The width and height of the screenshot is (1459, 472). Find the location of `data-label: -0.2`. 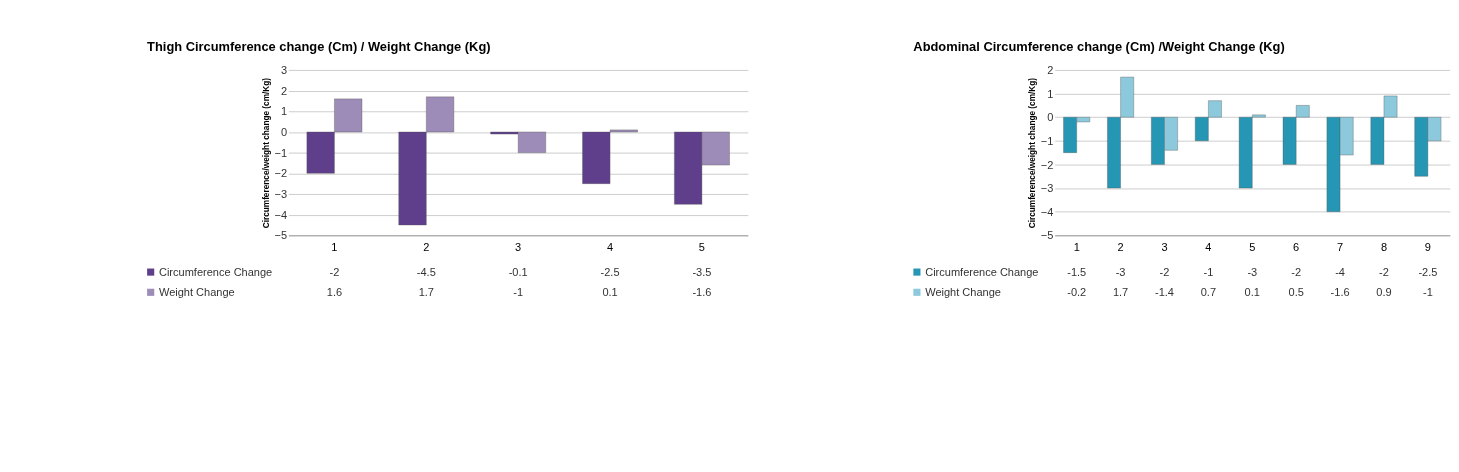

data-label: -0.2 is located at coordinates (1077, 291).